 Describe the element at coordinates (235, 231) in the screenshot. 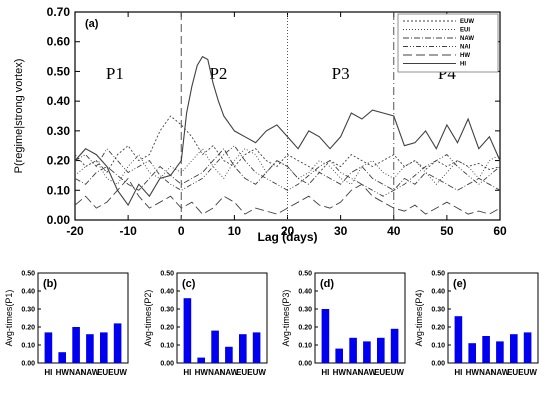

I see `x-tick-label: 10` at that location.